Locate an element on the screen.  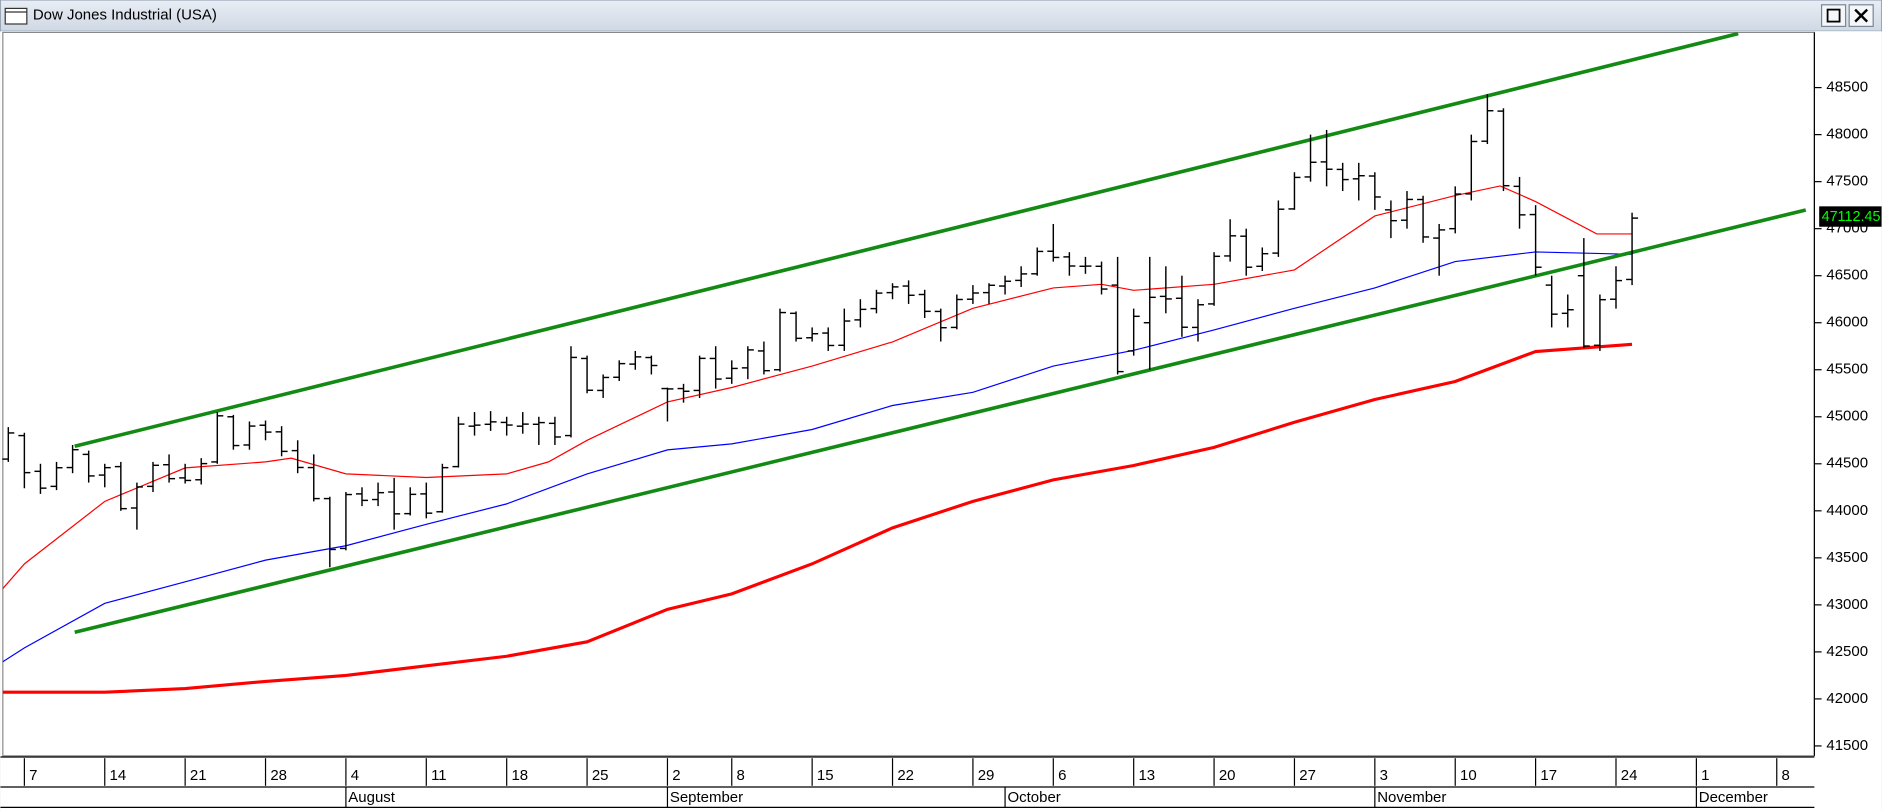
y-tick-label: 44500 is located at coordinates (1847, 463).